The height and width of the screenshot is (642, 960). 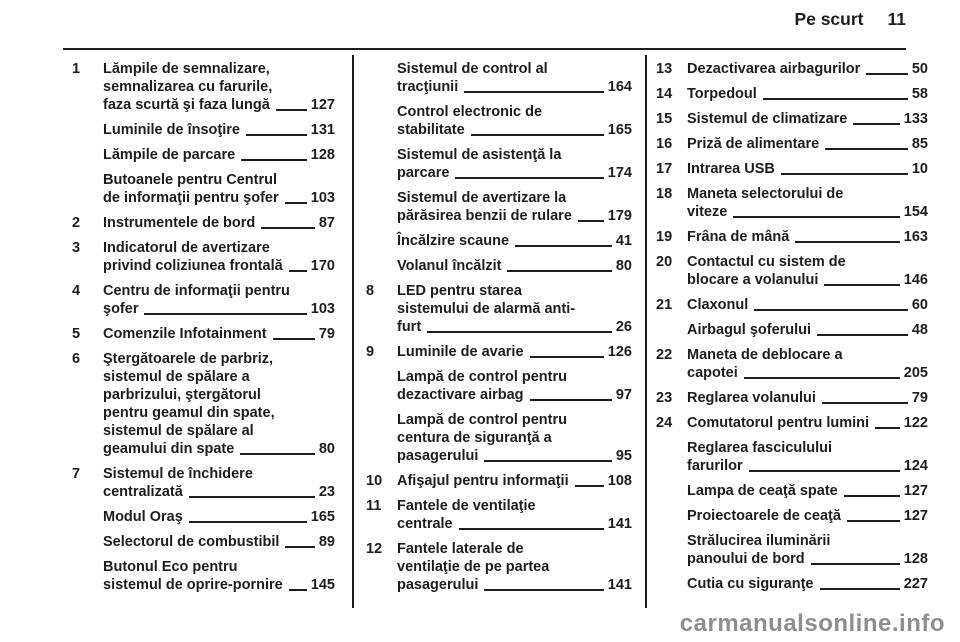 I want to click on toc-entry-body: Control electronic de stabilitate 165, so click(x=514, y=121).